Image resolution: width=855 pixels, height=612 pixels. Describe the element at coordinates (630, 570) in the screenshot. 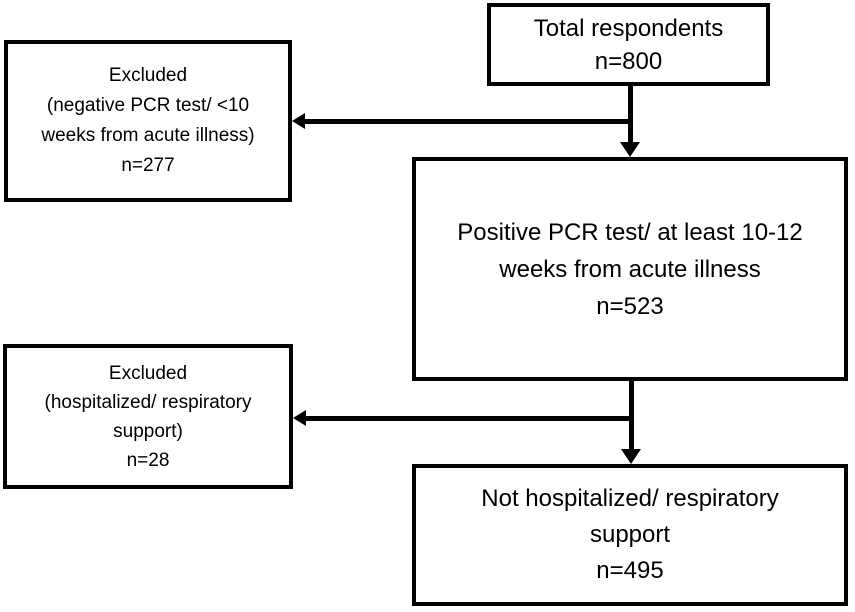

I see `box-count-line: n=495` at that location.